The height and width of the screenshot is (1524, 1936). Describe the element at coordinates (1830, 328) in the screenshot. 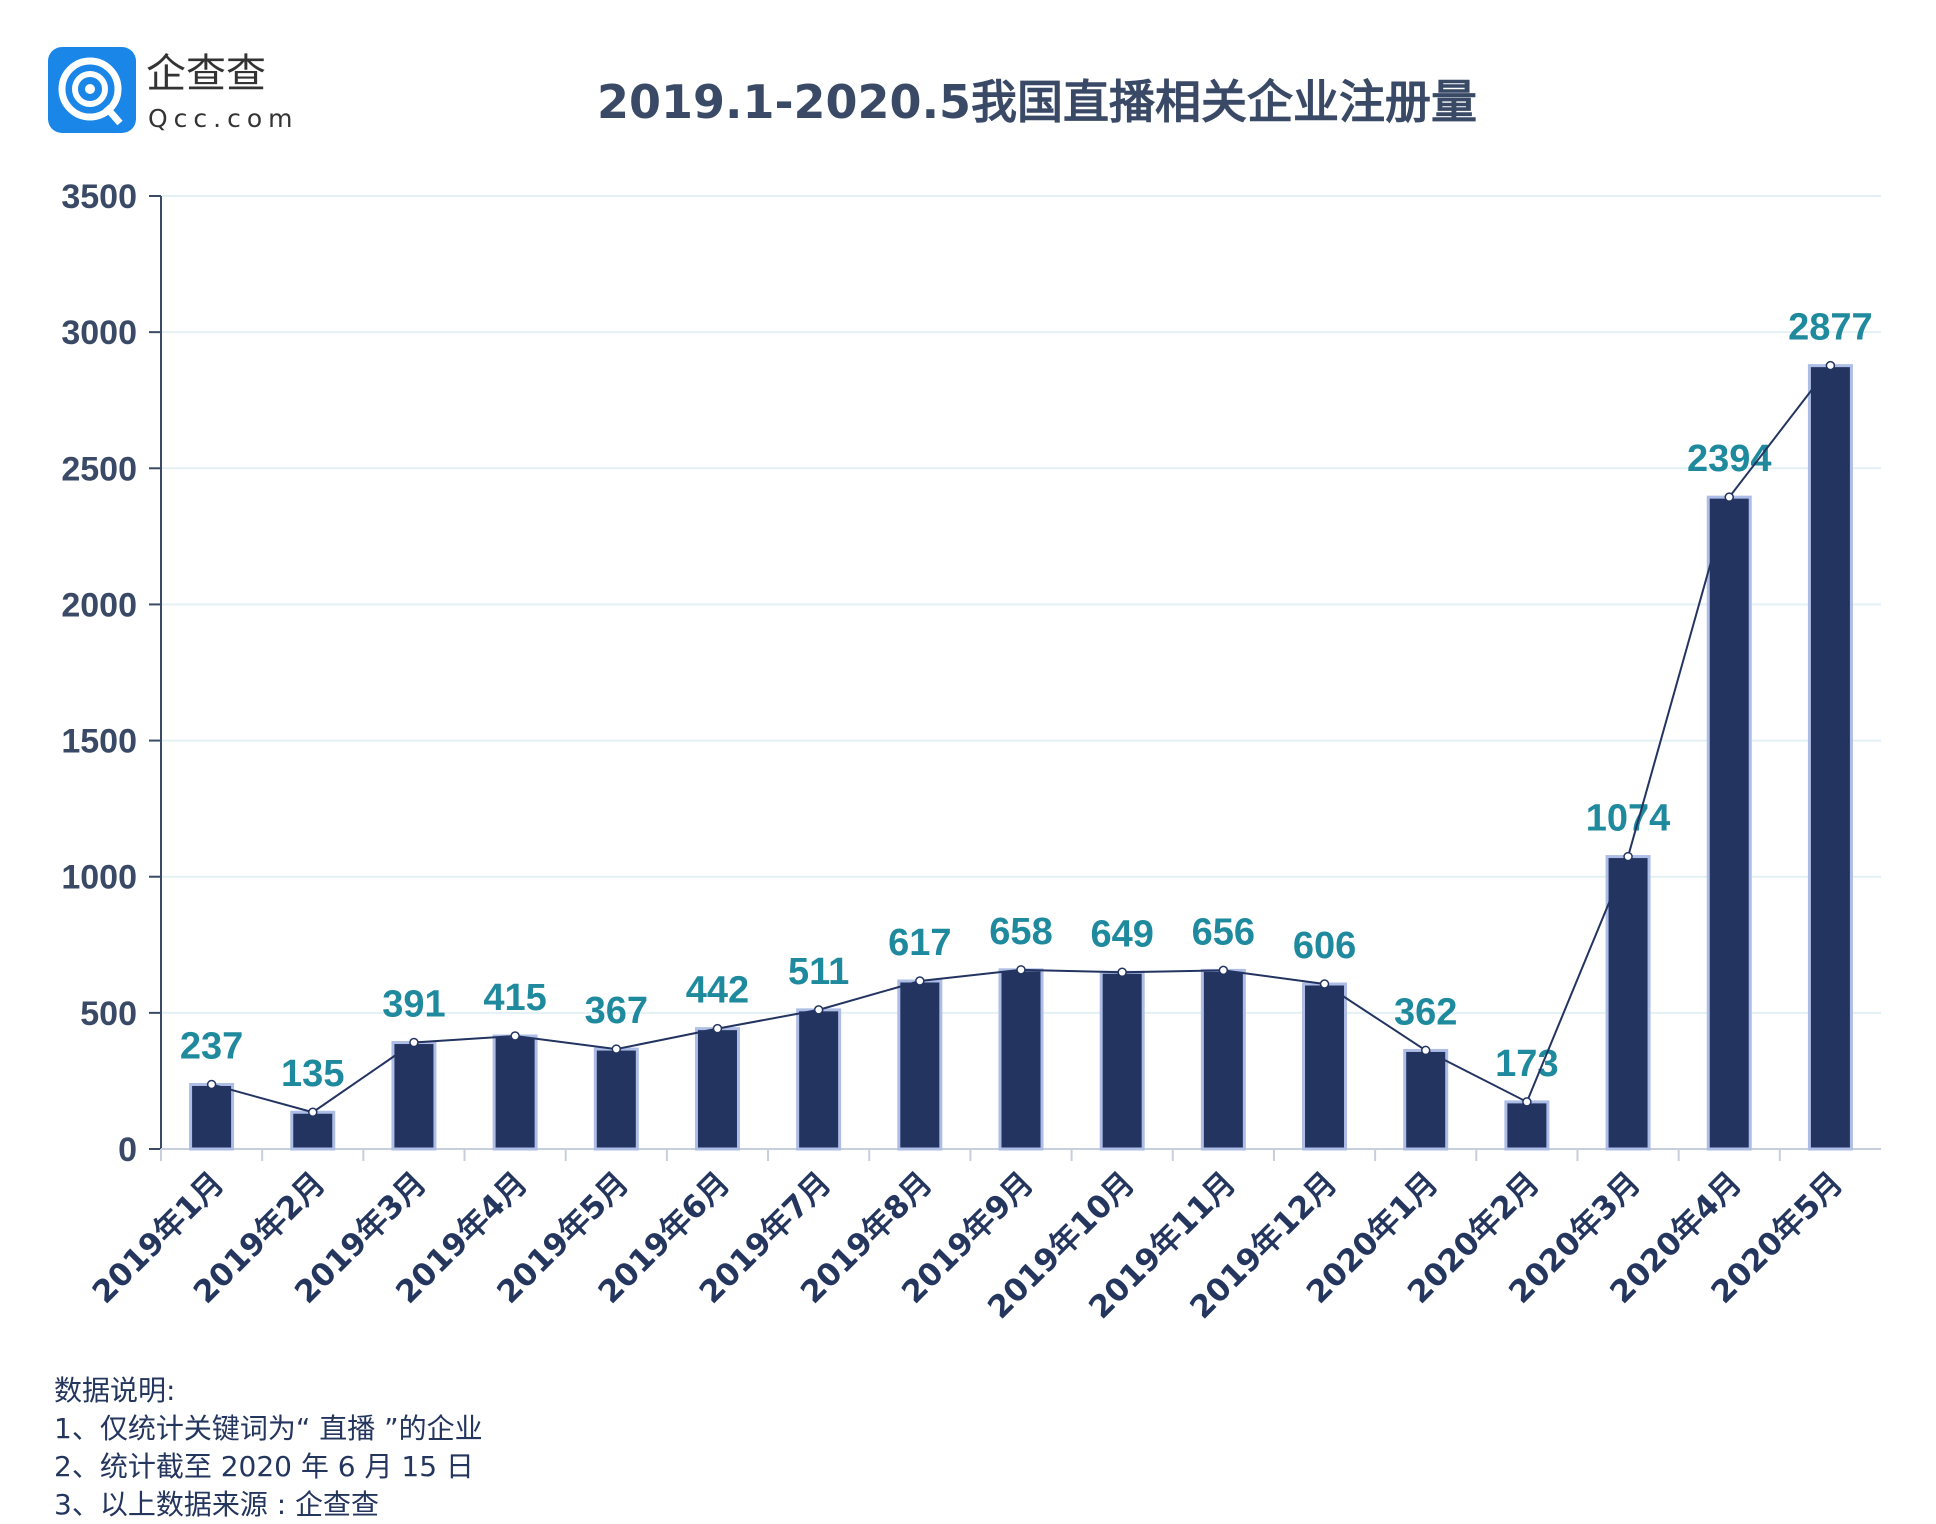

I see `data-label: 2877` at that location.